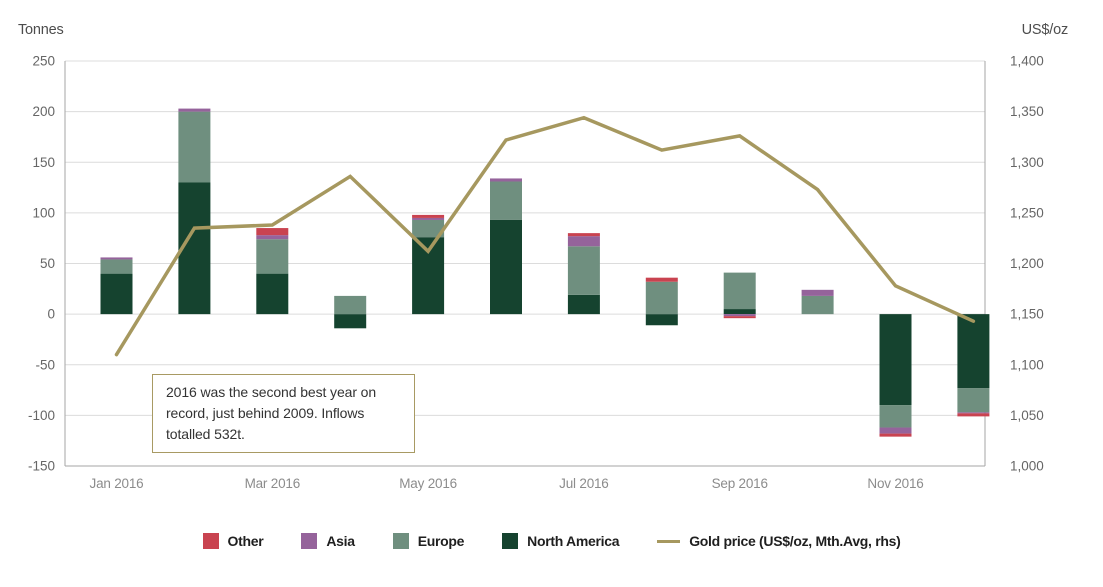 The height and width of the screenshot is (587, 1103). What do you see at coordinates (1027, 314) in the screenshot?
I see `right-tick-label: 1,150` at bounding box center [1027, 314].